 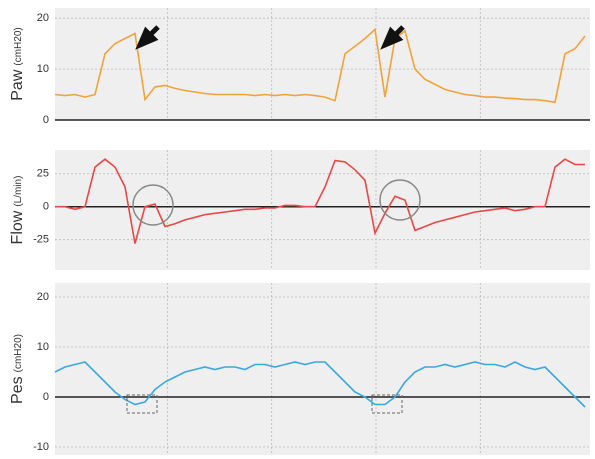 What do you see at coordinates (43, 174) in the screenshot?
I see `y-tick-label: 25` at bounding box center [43, 174].